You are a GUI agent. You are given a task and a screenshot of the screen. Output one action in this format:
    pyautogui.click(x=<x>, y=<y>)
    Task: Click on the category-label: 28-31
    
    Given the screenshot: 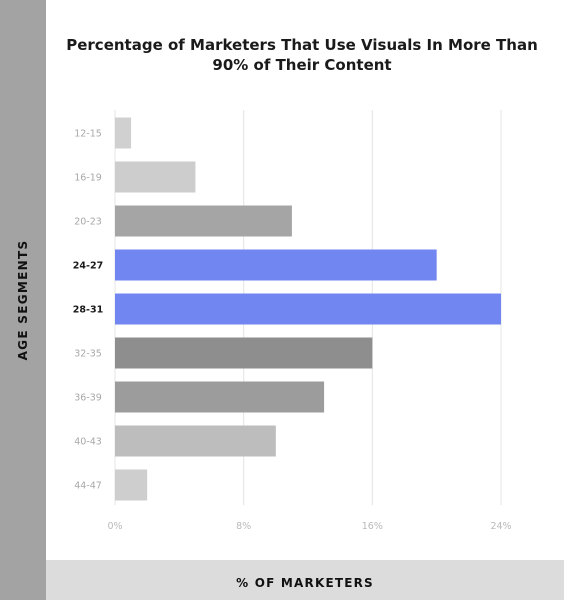 What is the action you would take?
    pyautogui.click(x=88, y=310)
    